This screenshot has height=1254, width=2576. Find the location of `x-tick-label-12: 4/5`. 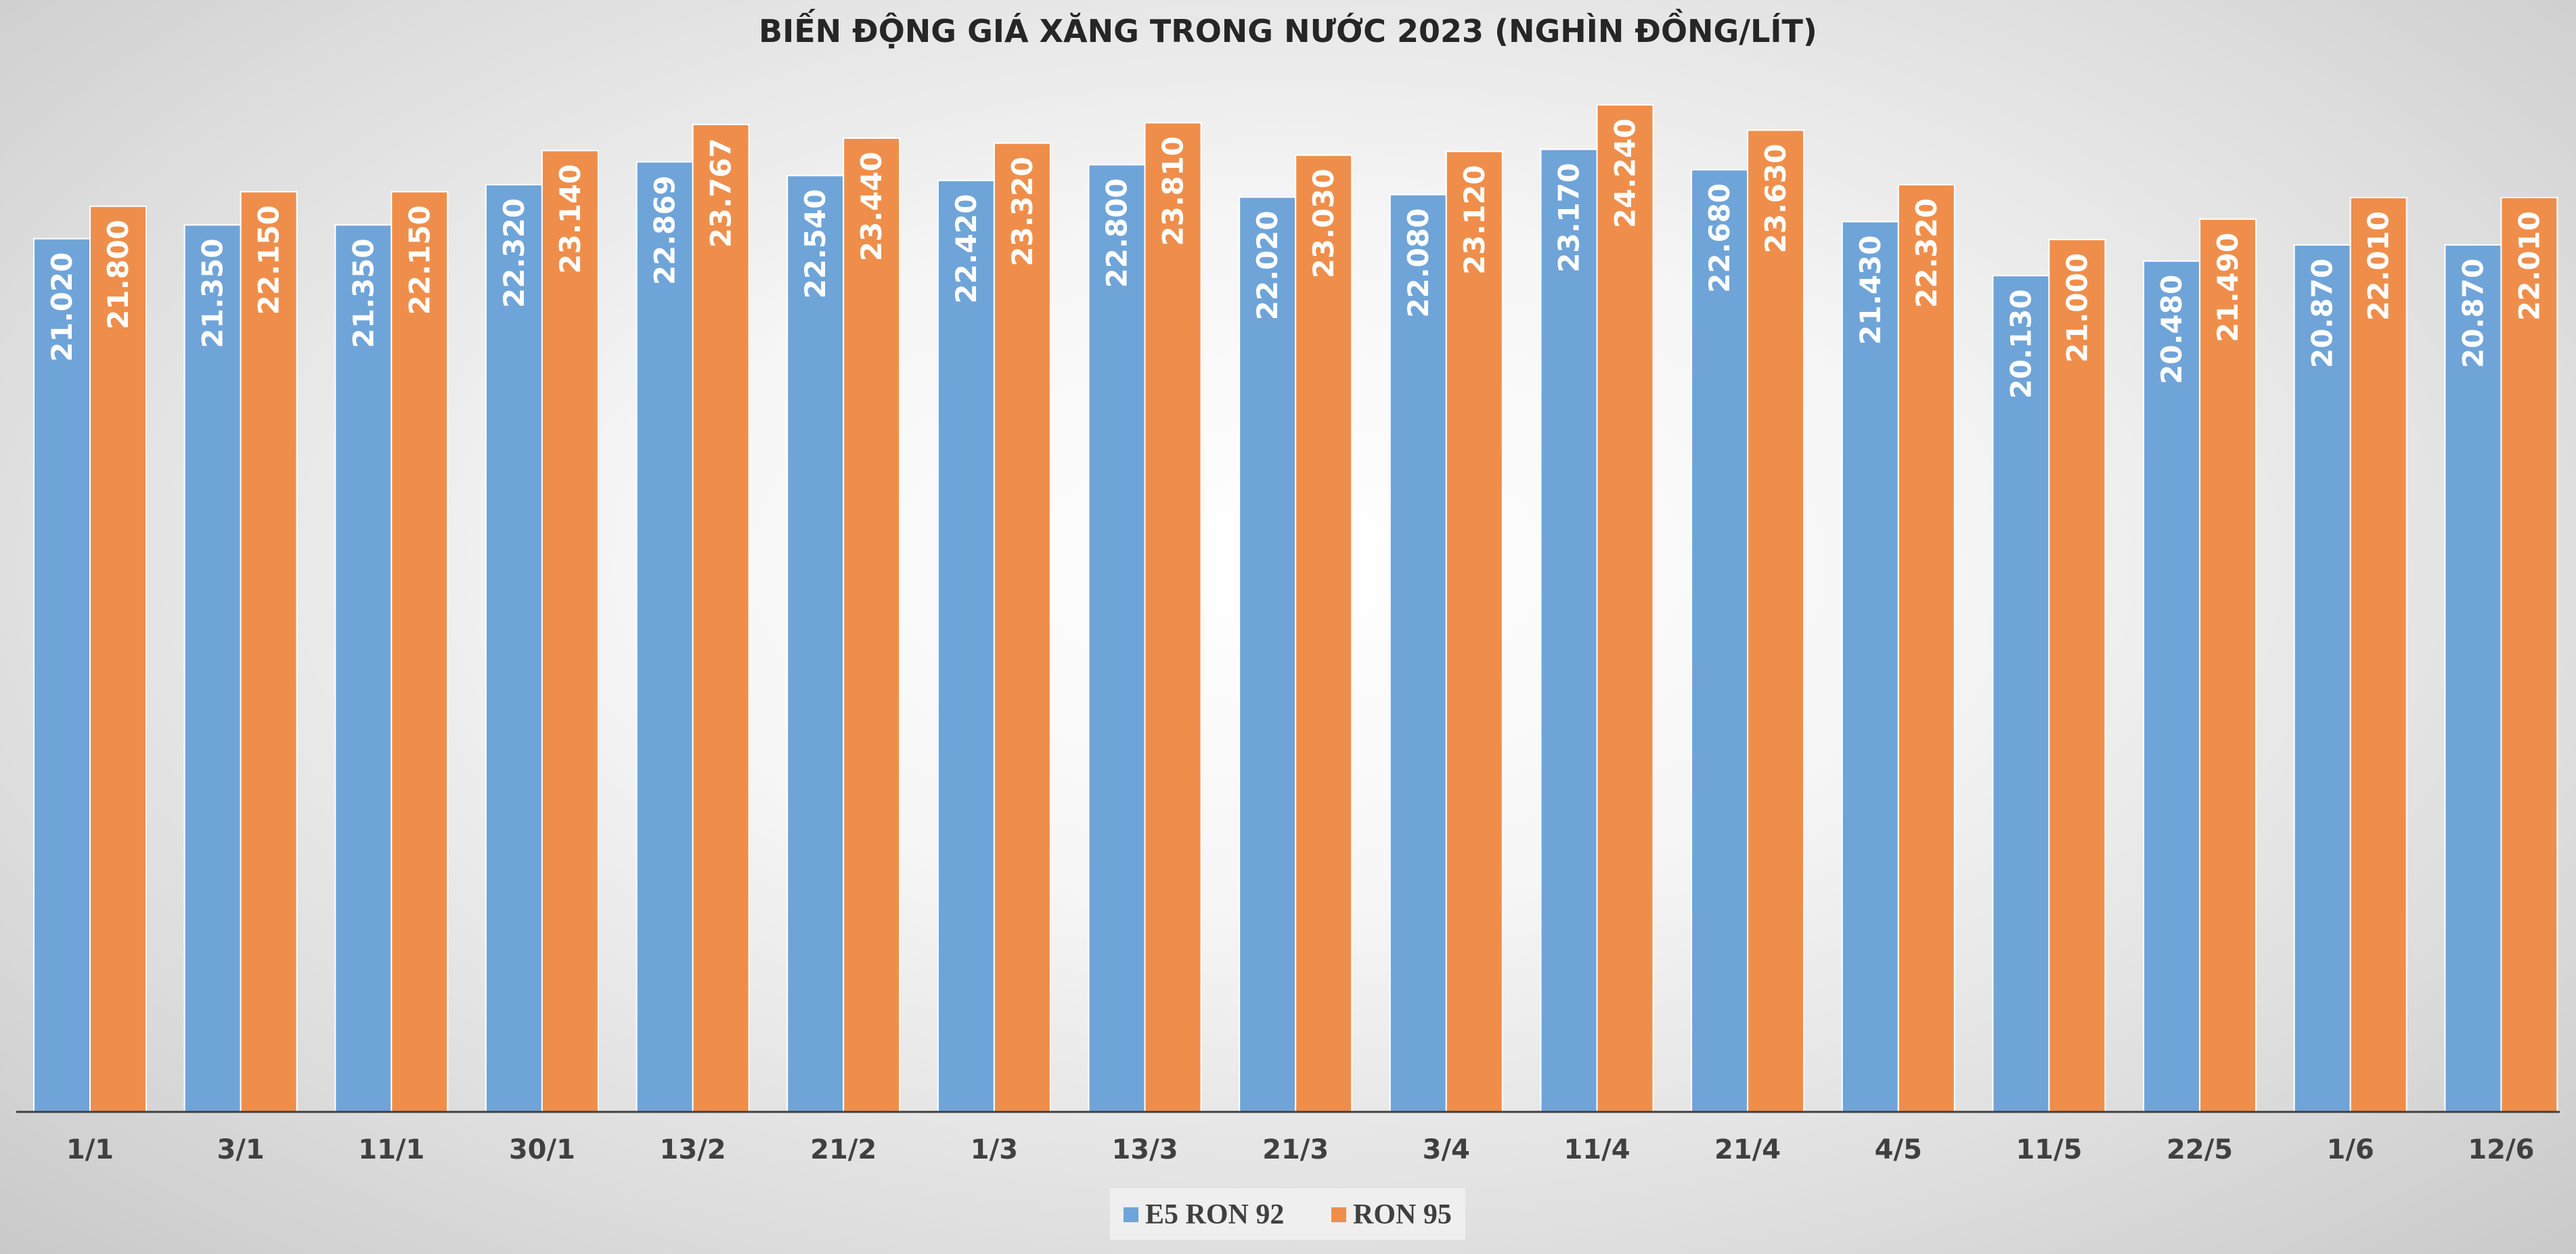

x-tick-label-12: 4/5 is located at coordinates (1898, 1149).